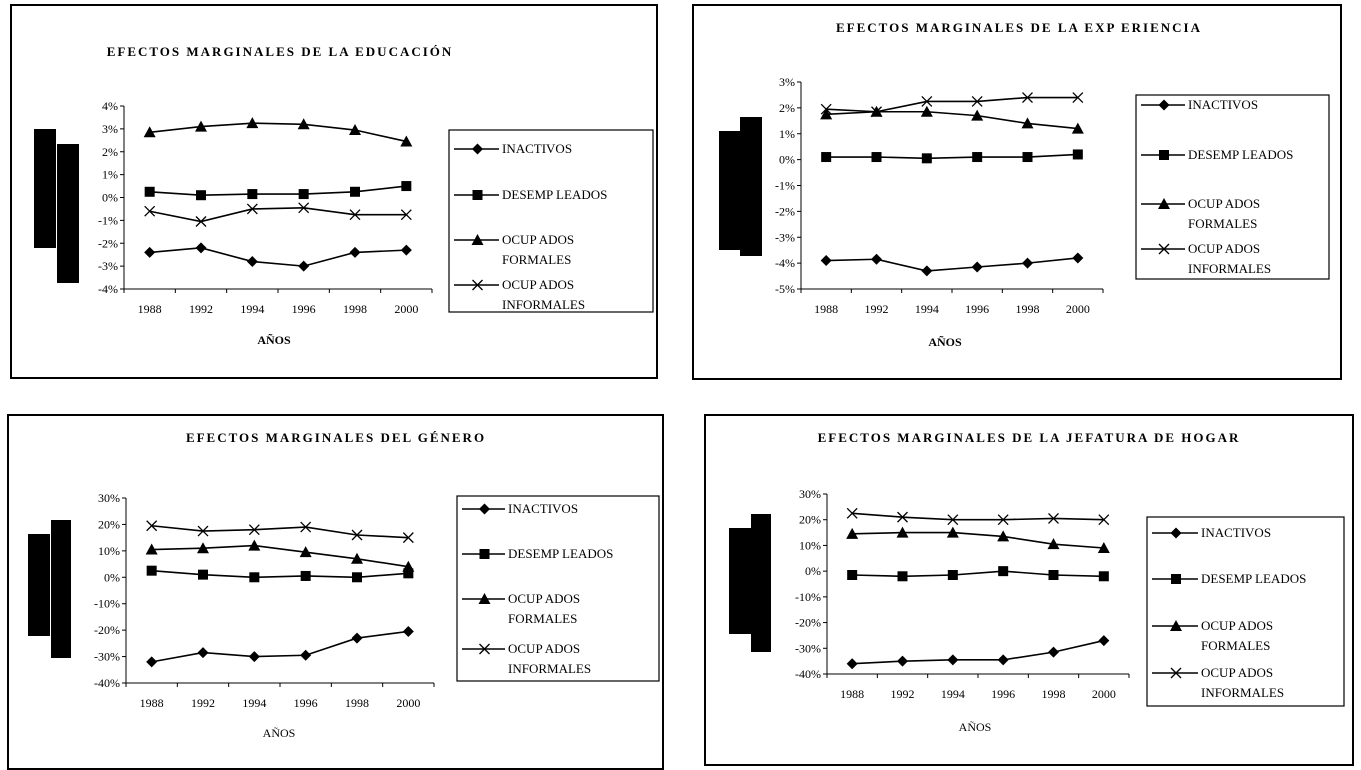 Image resolution: width=1361 pixels, height=770 pixels. I want to click on y-tick-label: -5%, so click(785, 289).